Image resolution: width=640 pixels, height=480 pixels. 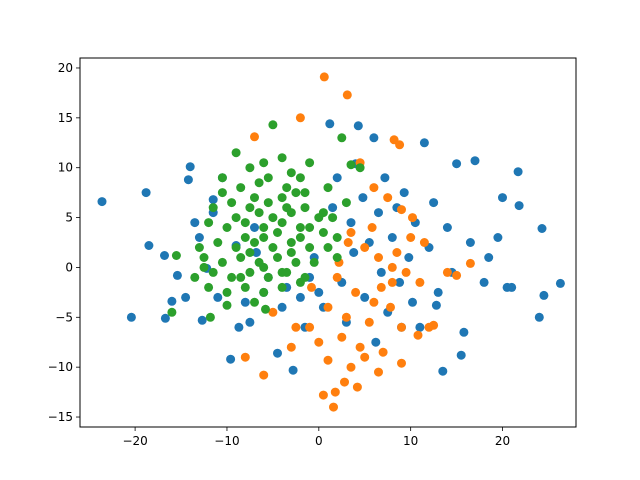 I want to click on y-tick-label: 20, so click(x=65, y=68).